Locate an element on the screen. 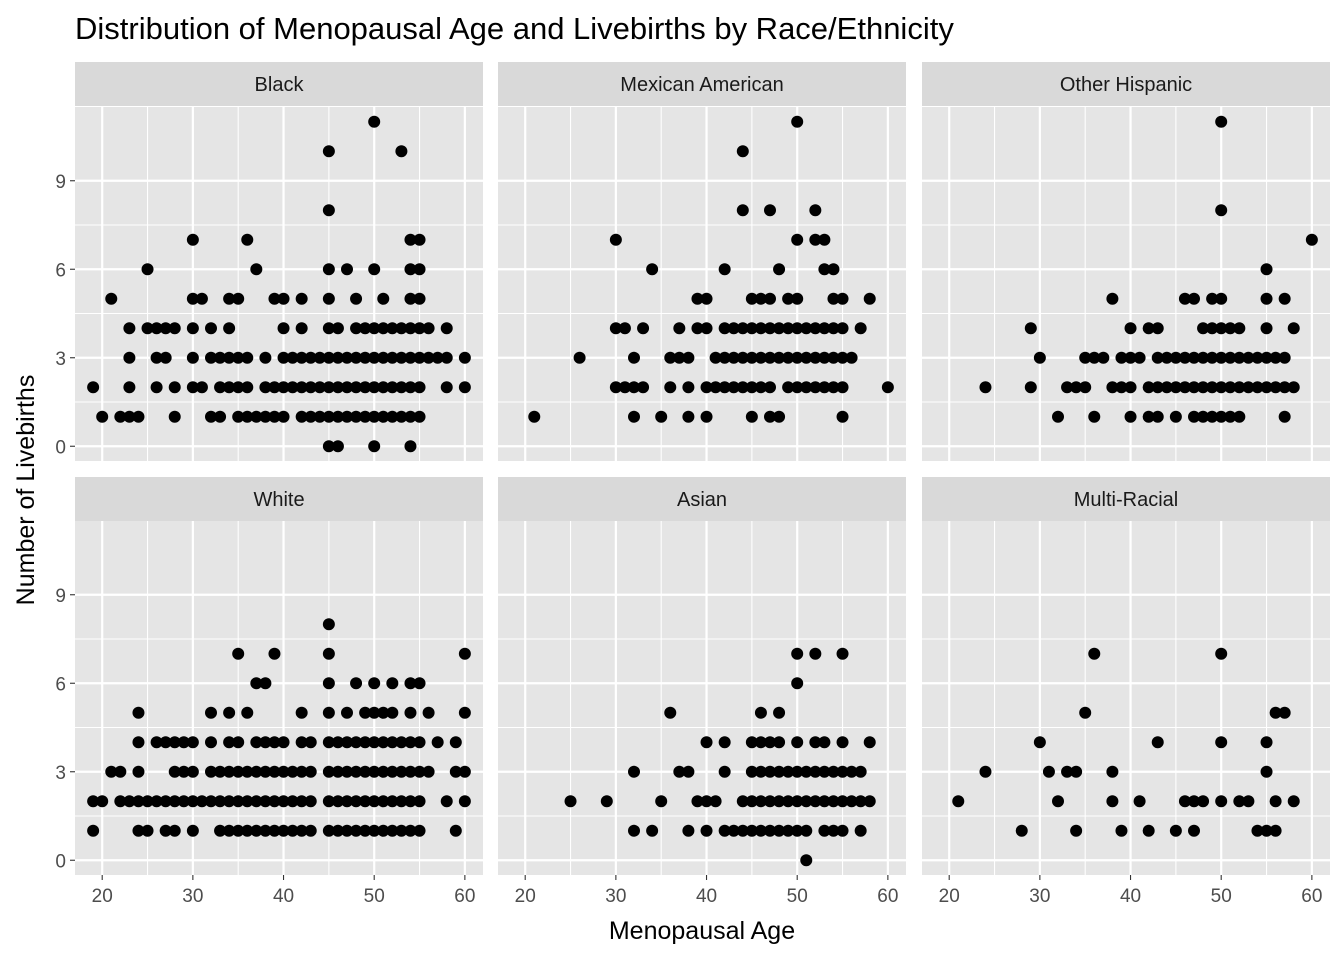  facet-strip-label: Mexican American is located at coordinates (701, 85).